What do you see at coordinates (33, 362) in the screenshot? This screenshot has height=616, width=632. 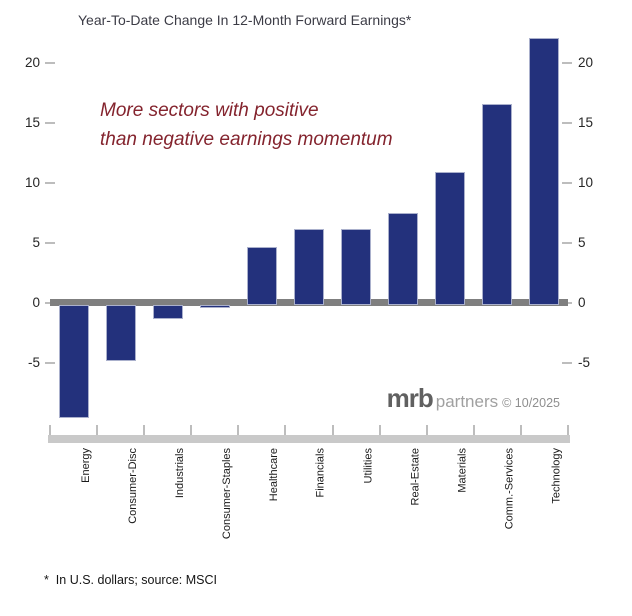 I see `y-axis-label-left--5: -5` at bounding box center [33, 362].